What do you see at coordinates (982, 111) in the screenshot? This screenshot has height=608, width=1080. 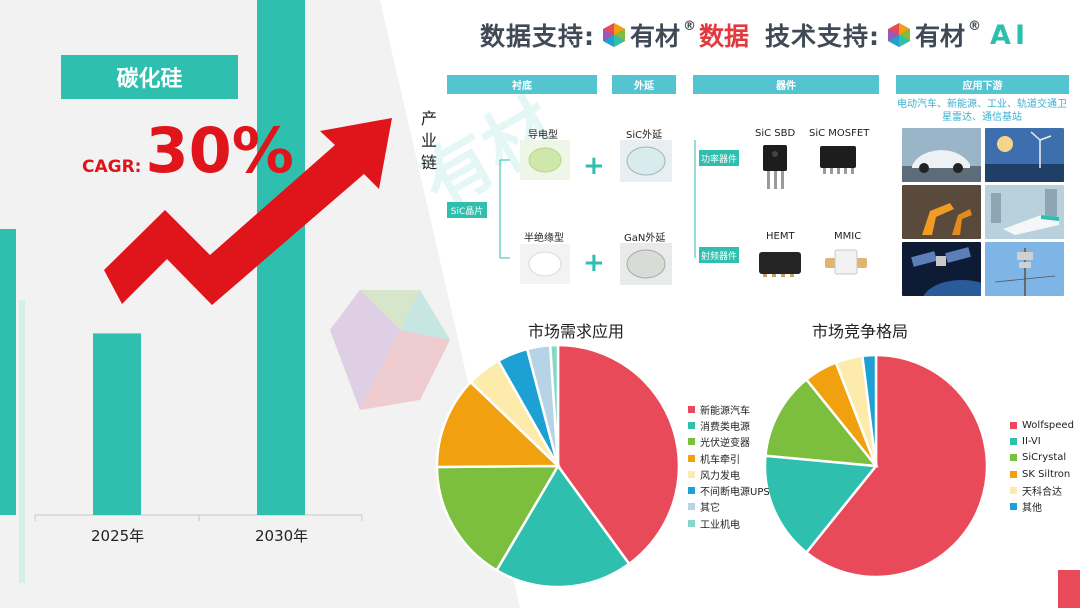 I see `downstream-applications-text: 电动汽车、新能源、工业、轨道交通卫星雷达、通信基站` at bounding box center [982, 111].